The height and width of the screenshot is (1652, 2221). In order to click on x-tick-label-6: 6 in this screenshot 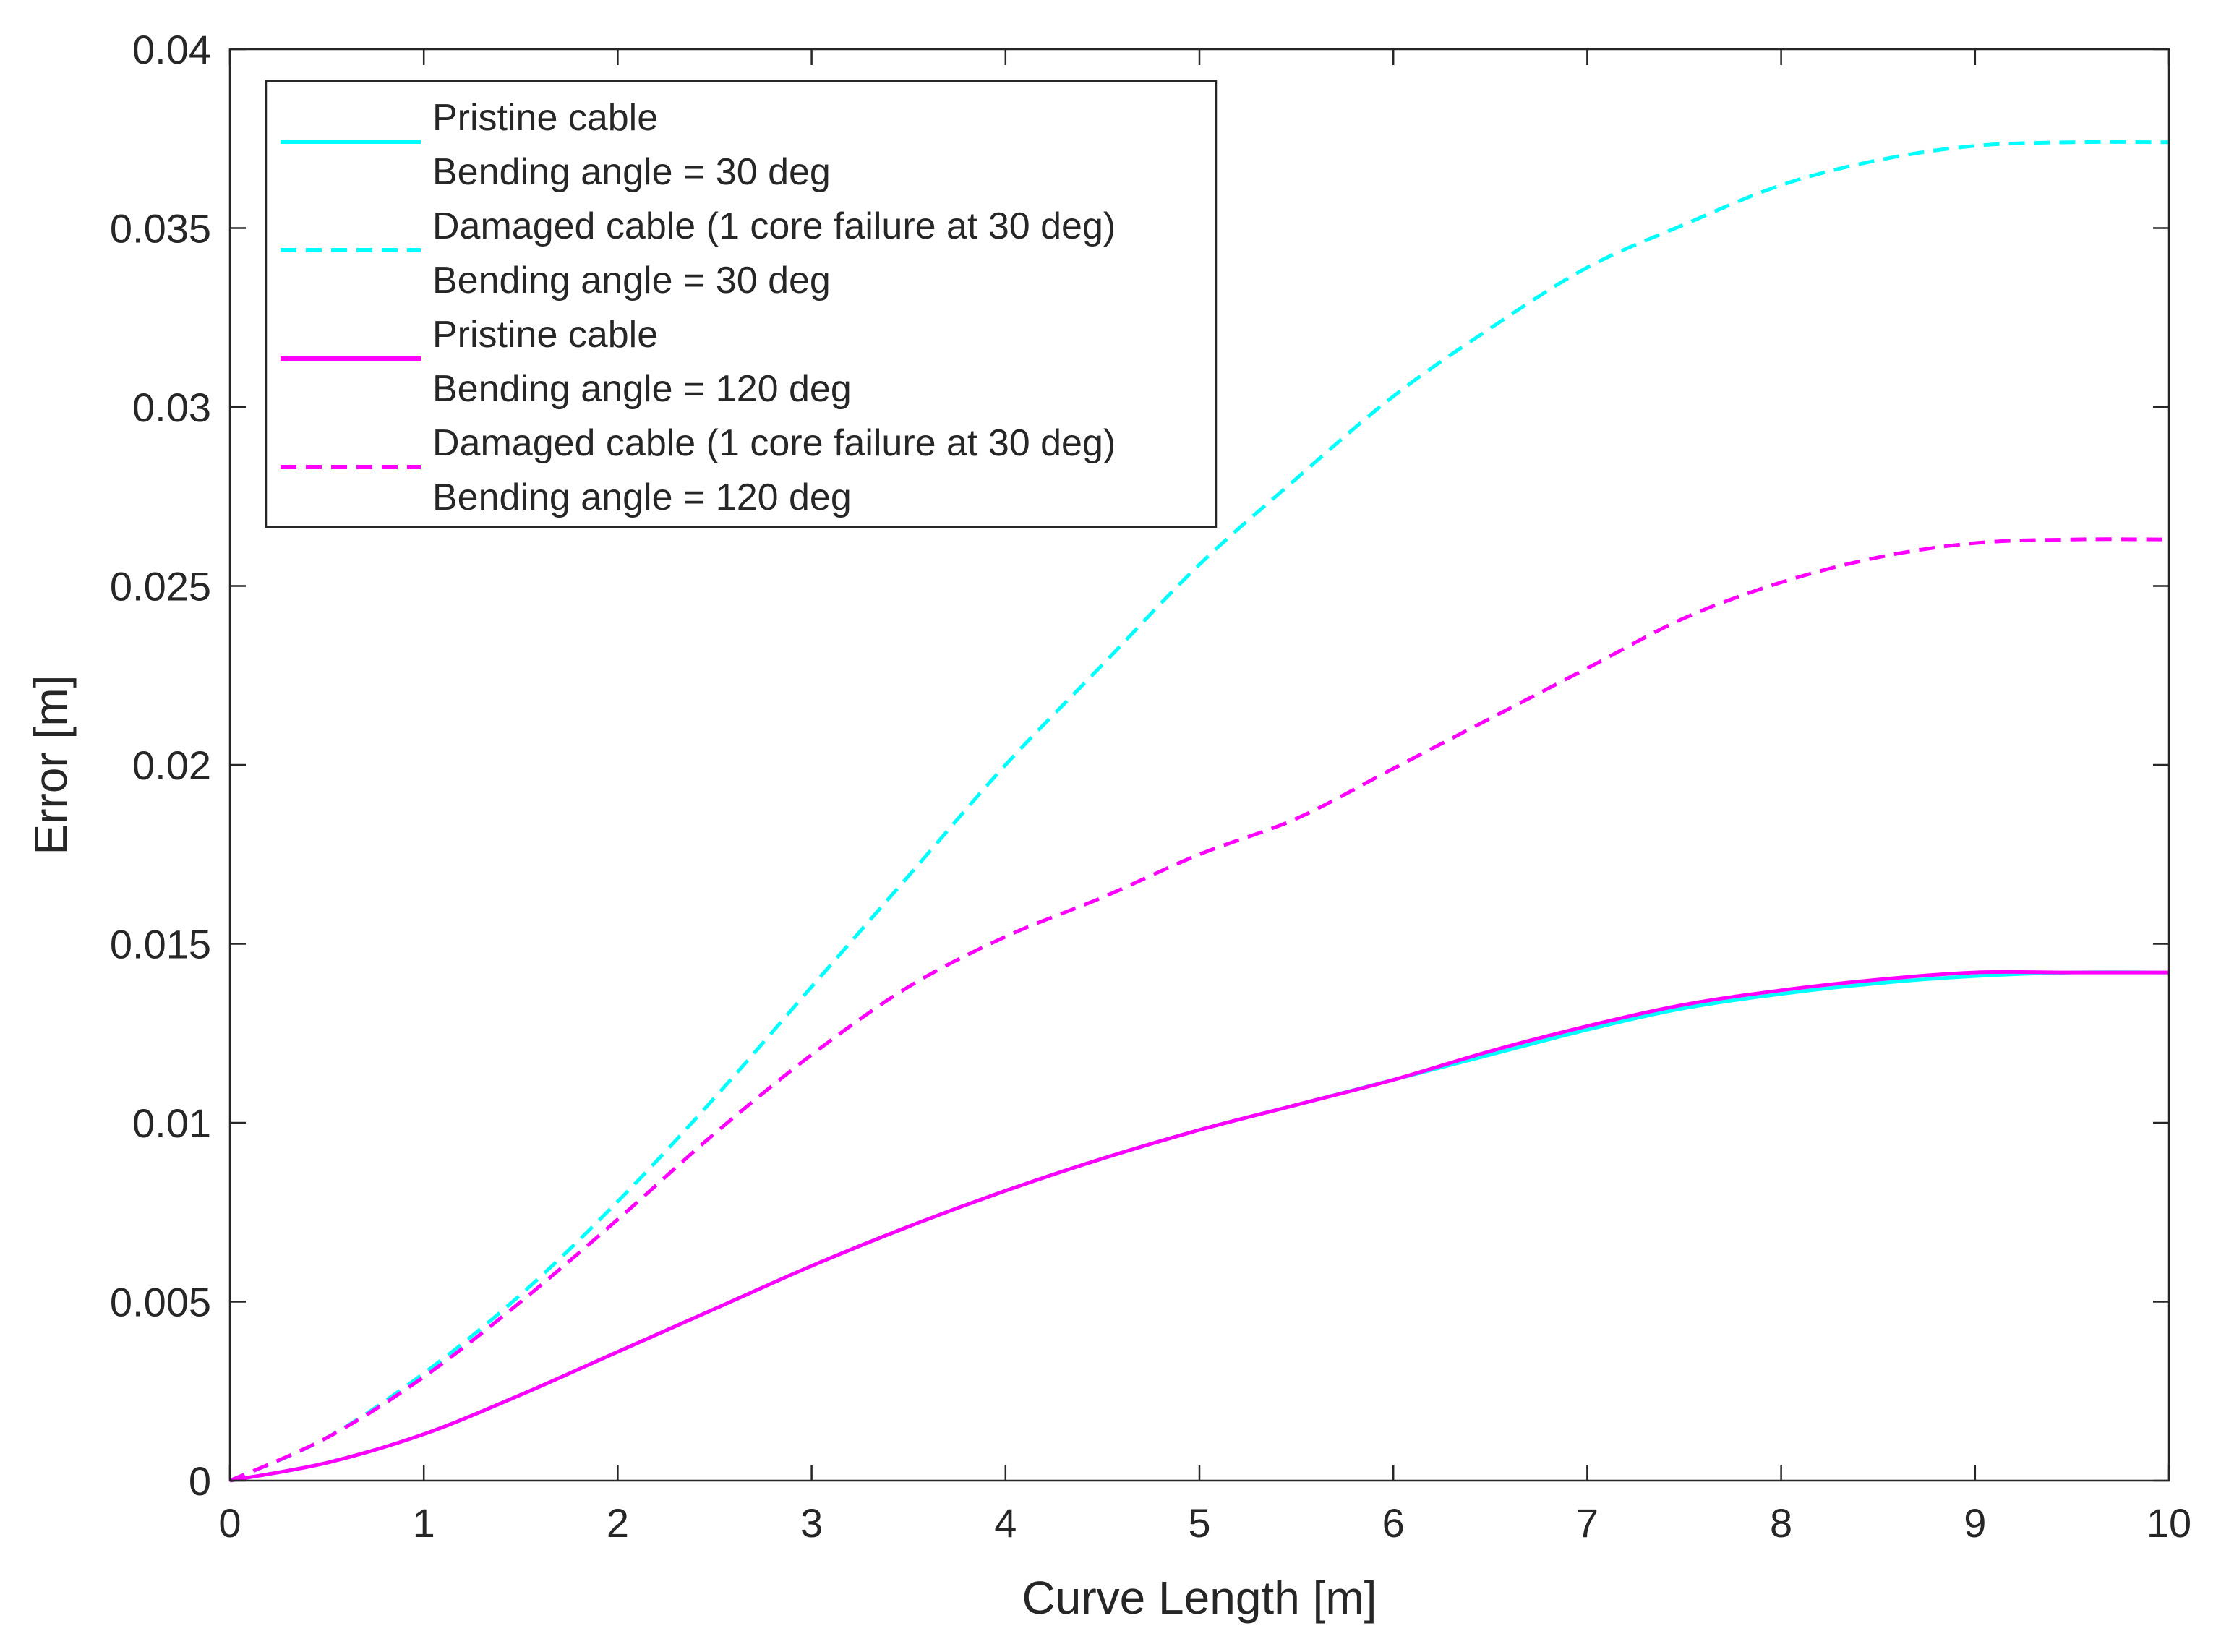, I will do `click(1393, 1523)`.